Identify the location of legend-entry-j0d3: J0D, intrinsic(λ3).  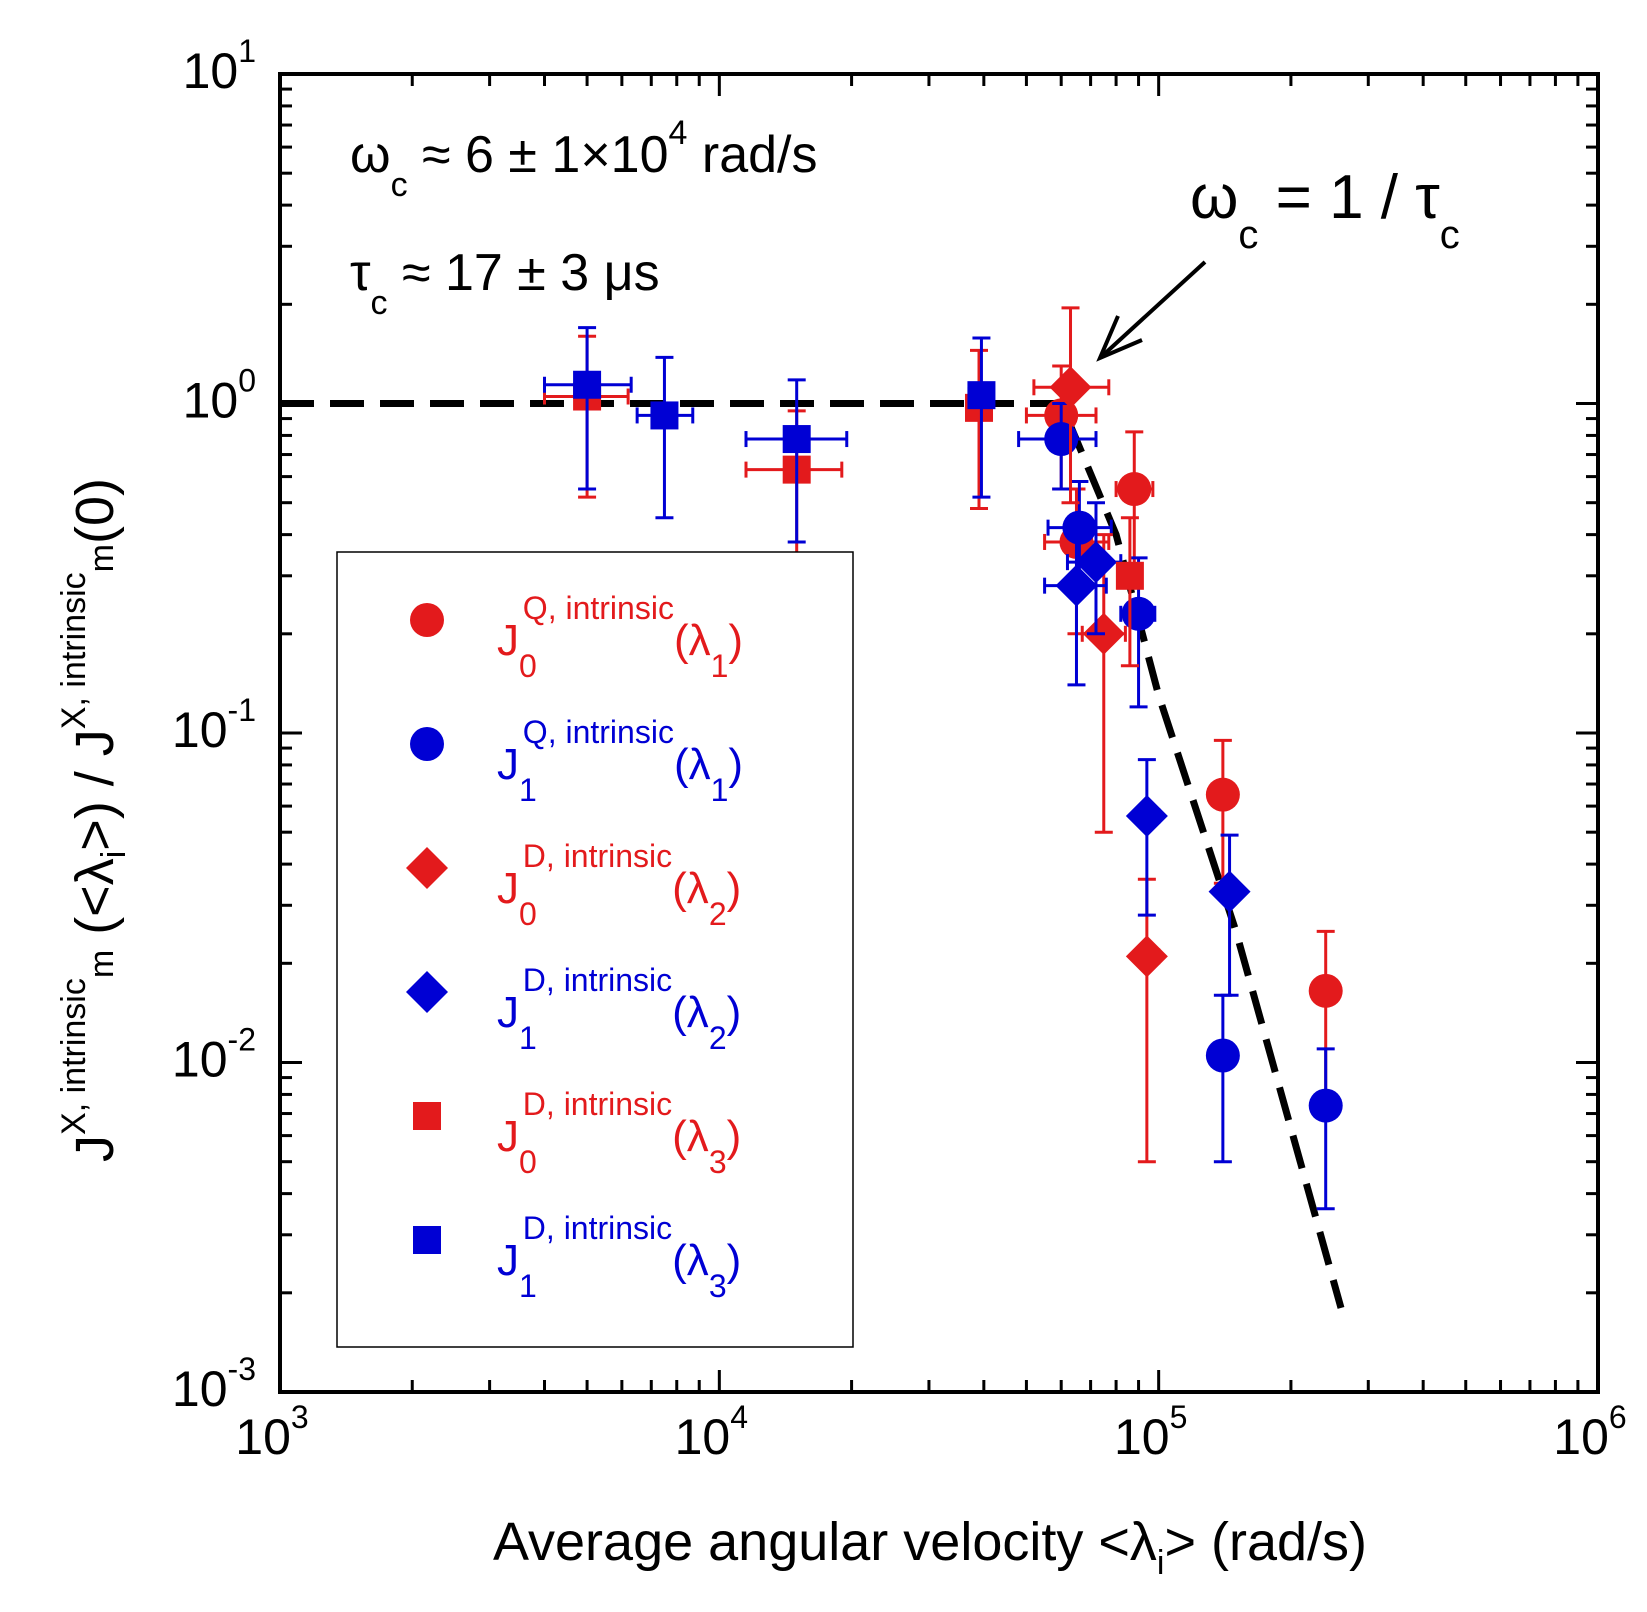
(577, 1133).